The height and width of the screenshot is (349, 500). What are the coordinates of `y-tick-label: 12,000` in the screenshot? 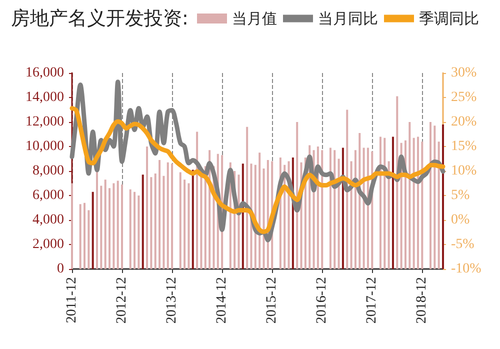 It's located at (45, 122).